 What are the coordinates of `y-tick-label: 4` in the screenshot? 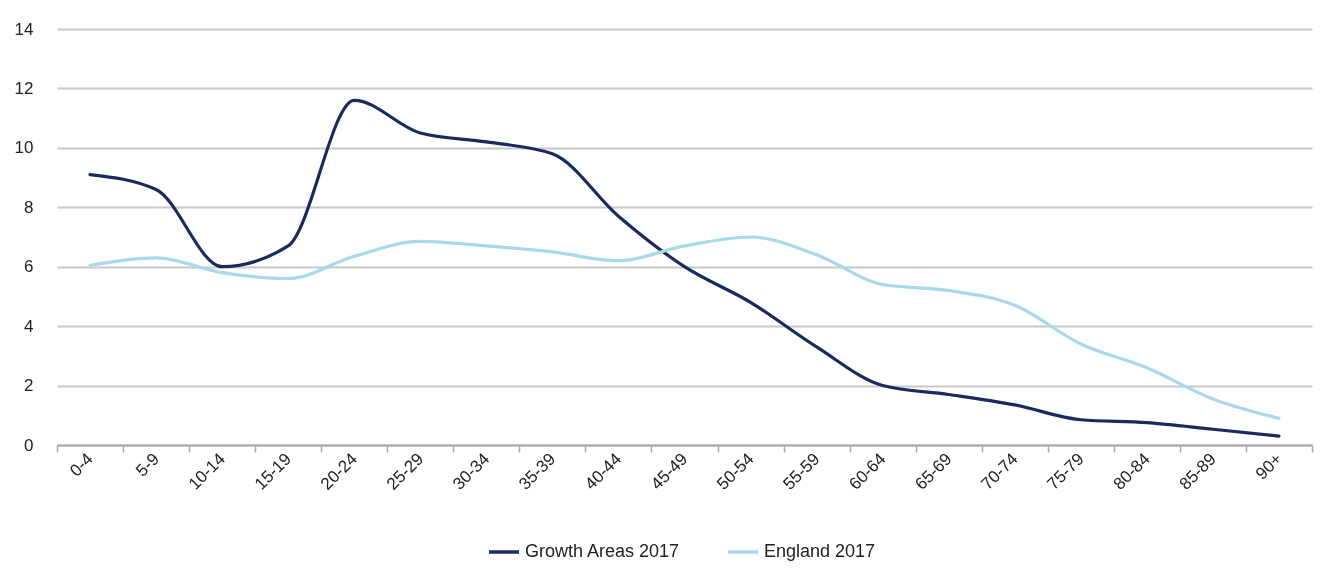 It's located at (29, 326).